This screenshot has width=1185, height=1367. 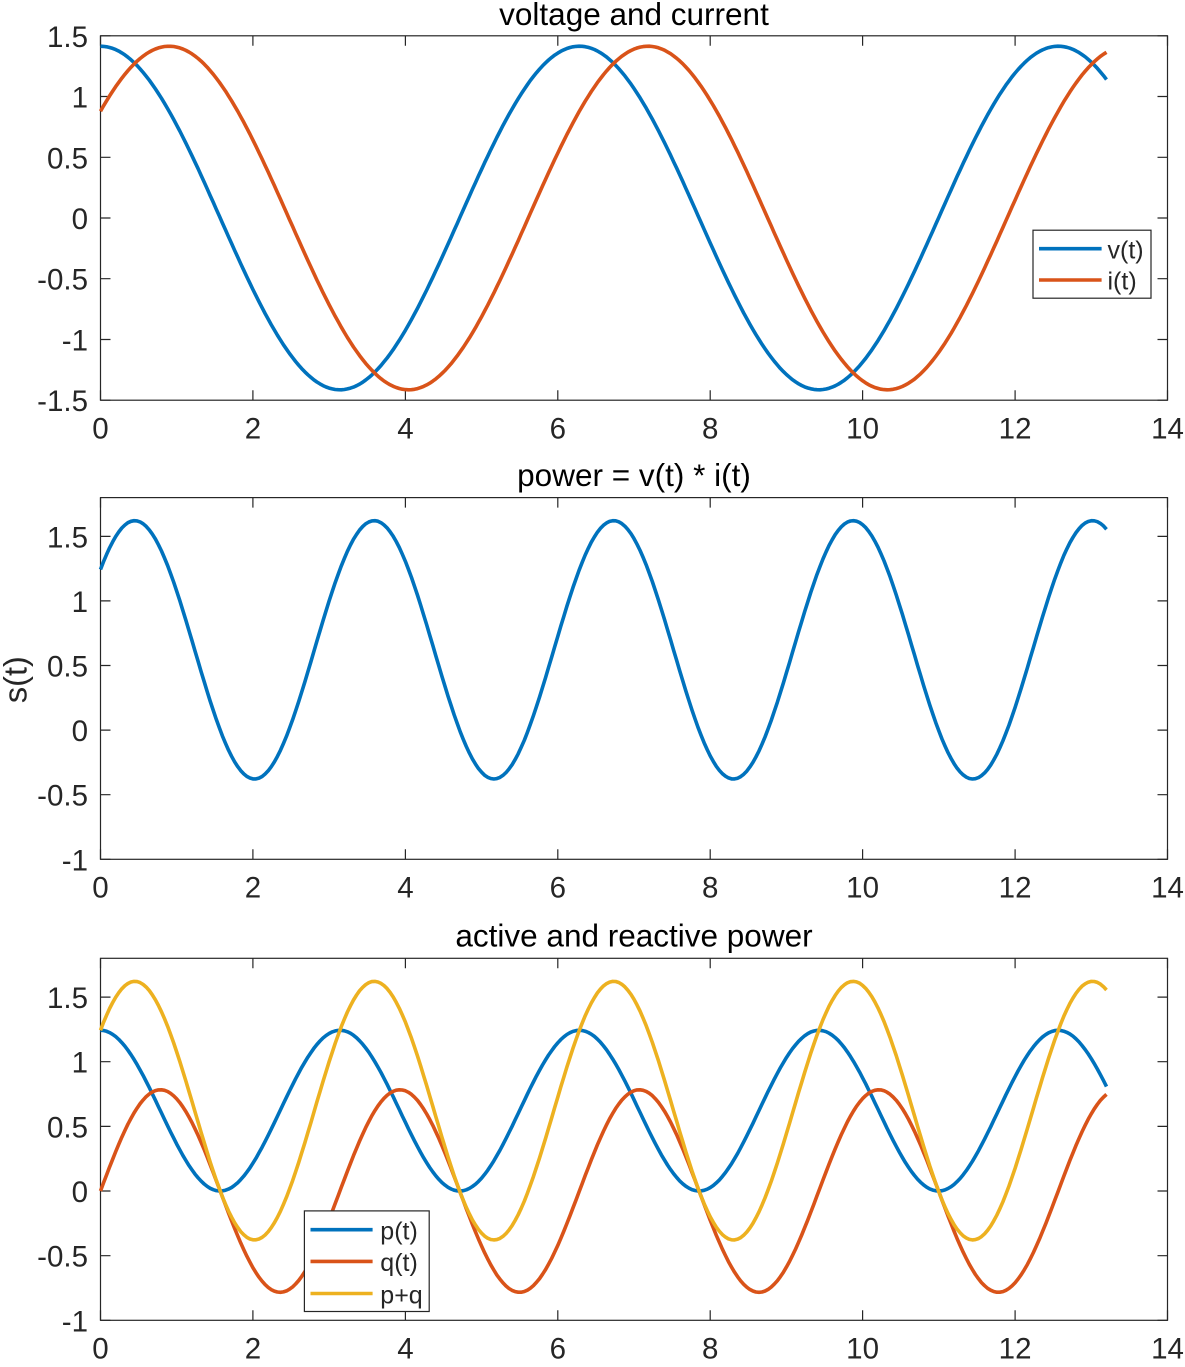 I want to click on svg-text: v(t), so click(x=1126, y=250).